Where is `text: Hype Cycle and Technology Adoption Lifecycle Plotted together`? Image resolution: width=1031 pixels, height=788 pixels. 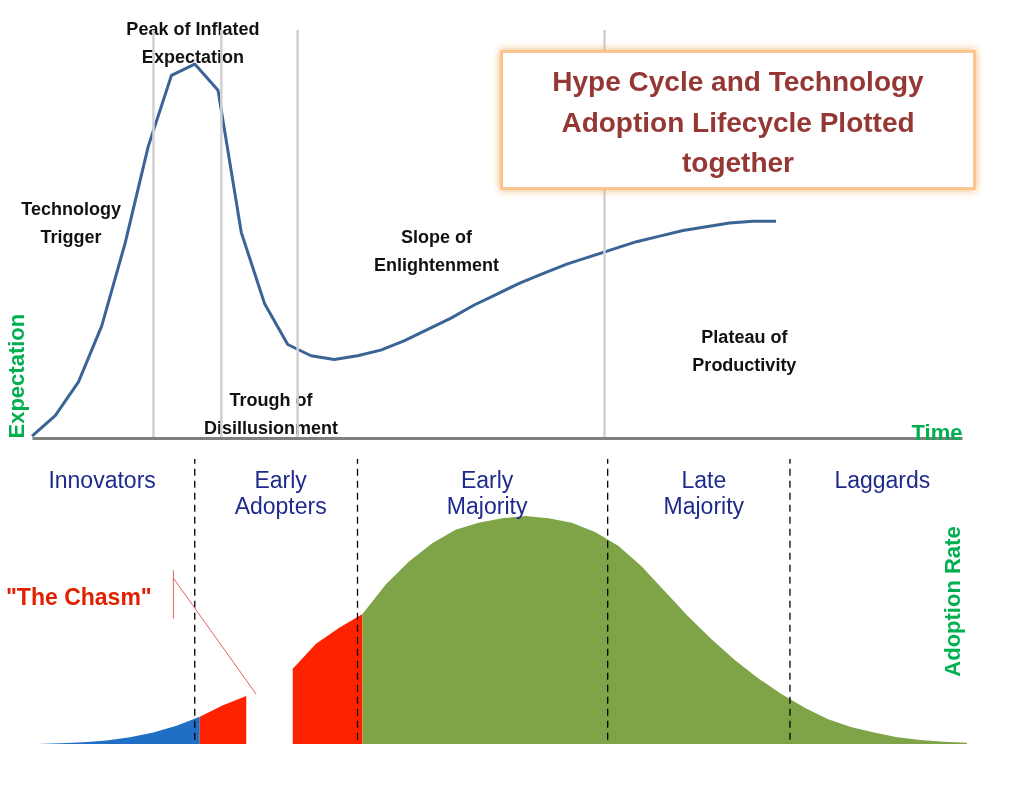 text: Hype Cycle and Technology Adoption Lifecycle Plotted together is located at coordinates (738, 123).